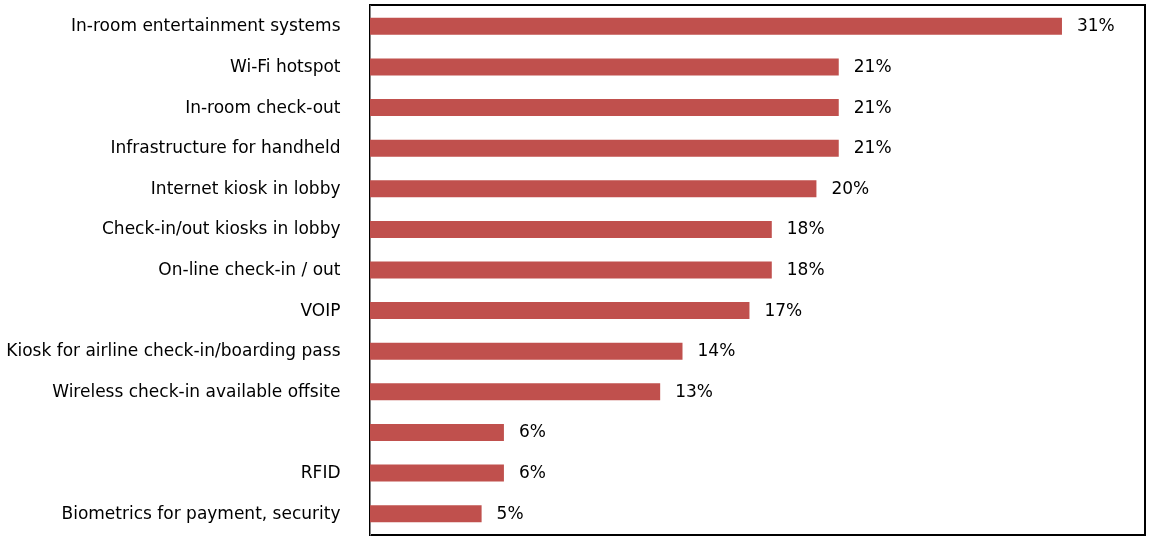 The height and width of the screenshot is (550, 1161). I want to click on data-label: 5%, so click(510, 512).